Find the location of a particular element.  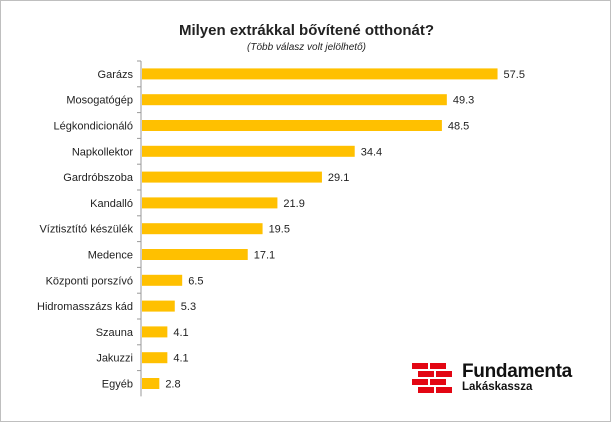

logo-name: Fundamenta is located at coordinates (517, 371).